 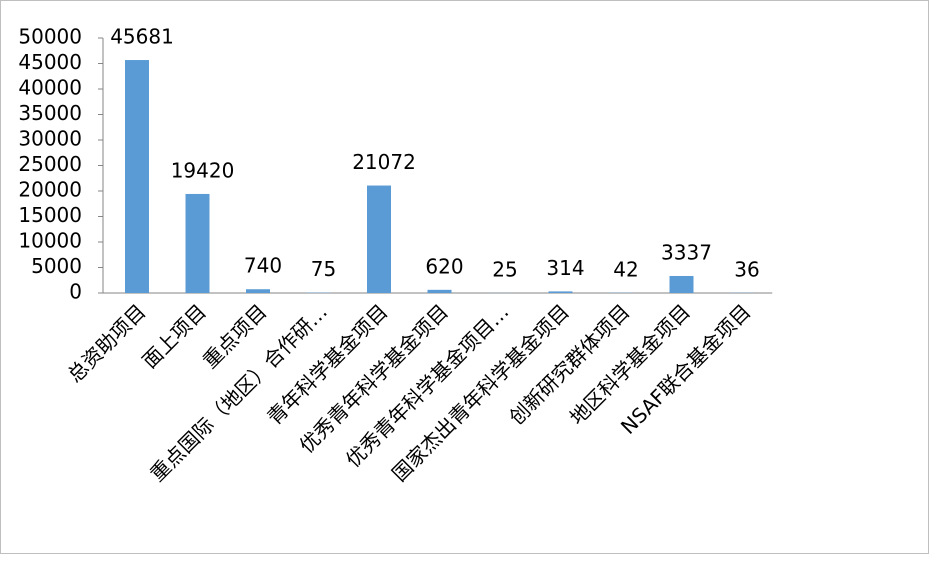 What do you see at coordinates (50, 215) in the screenshot?
I see `y-tick-label: 15000` at bounding box center [50, 215].